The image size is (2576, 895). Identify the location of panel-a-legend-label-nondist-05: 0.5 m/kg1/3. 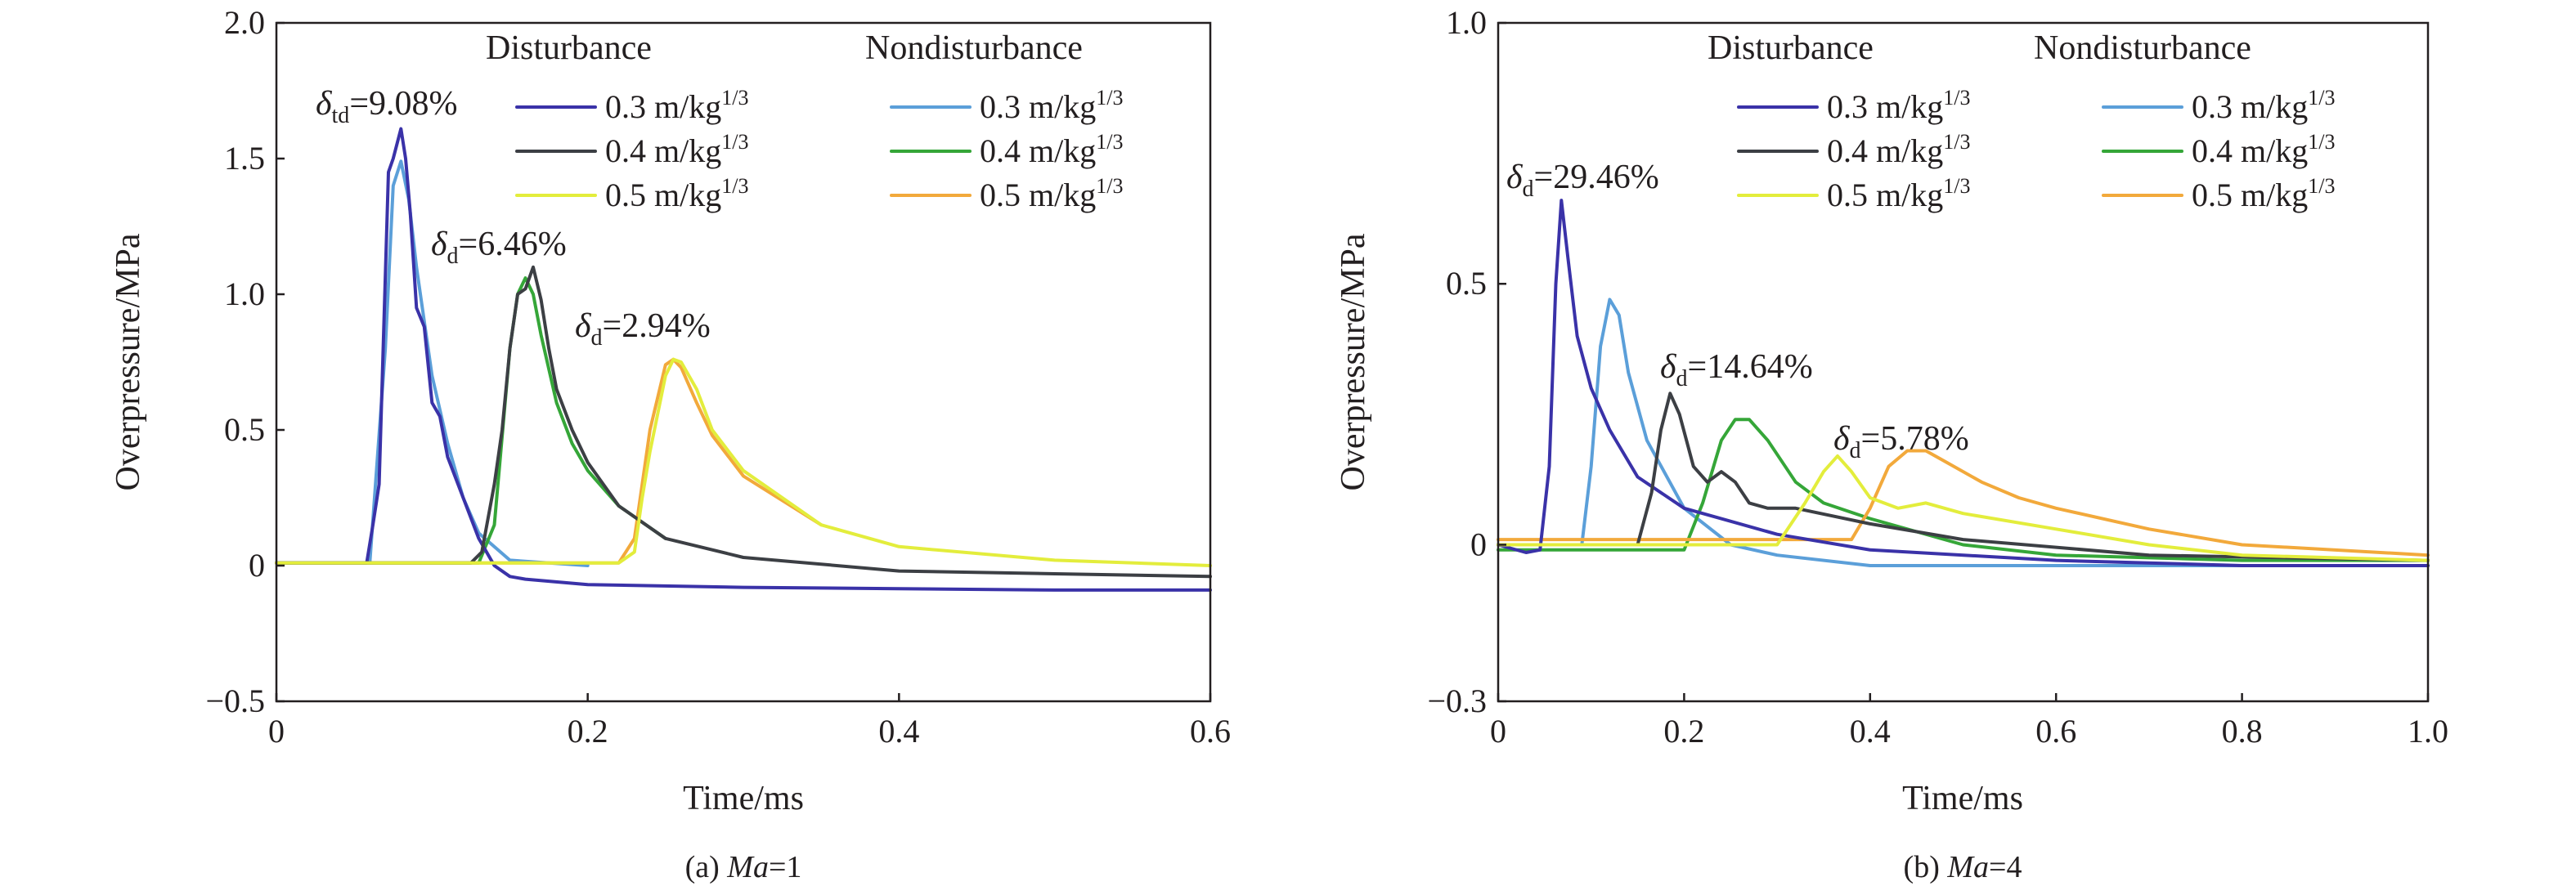
(1051, 193).